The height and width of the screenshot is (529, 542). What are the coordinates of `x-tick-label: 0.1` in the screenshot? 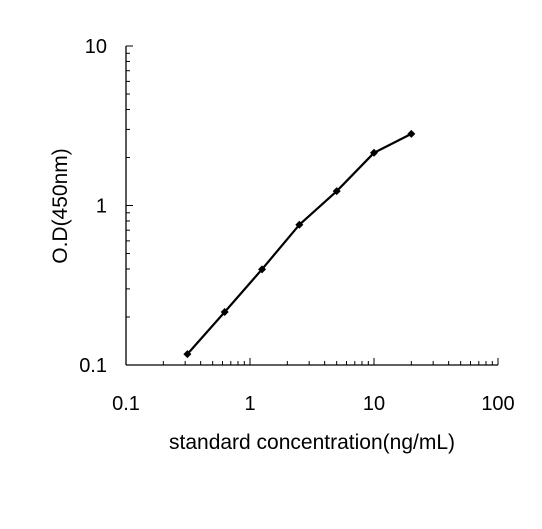 It's located at (126, 404).